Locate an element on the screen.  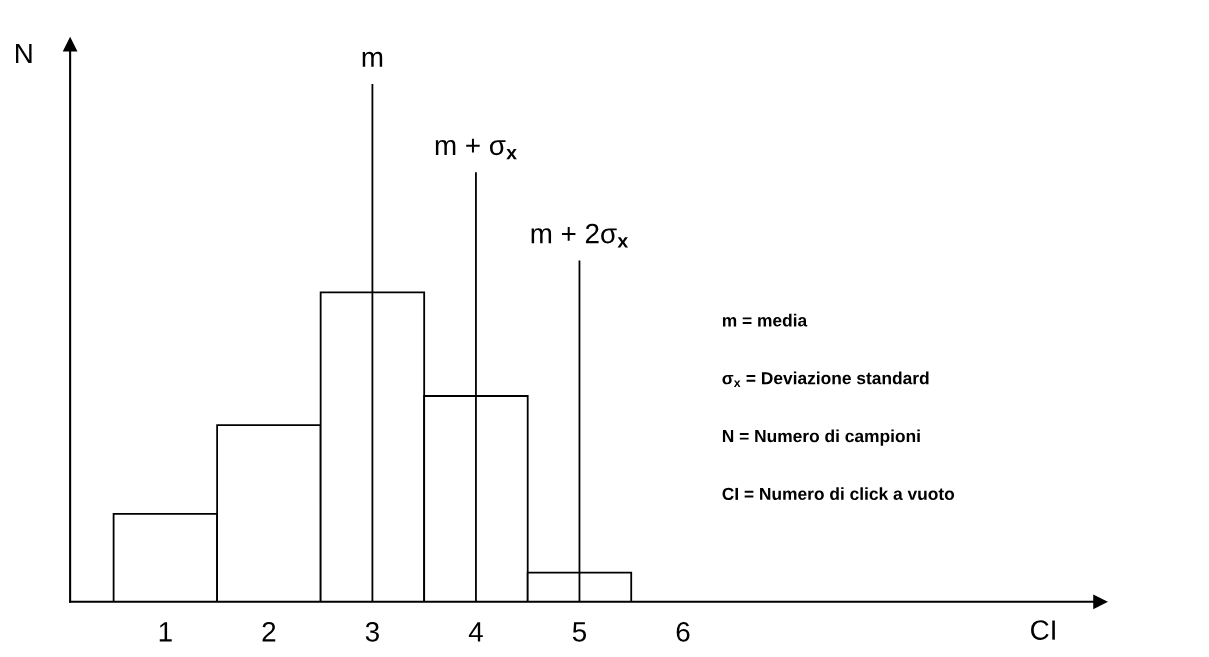
x-tick-label: 6 is located at coordinates (683, 631).